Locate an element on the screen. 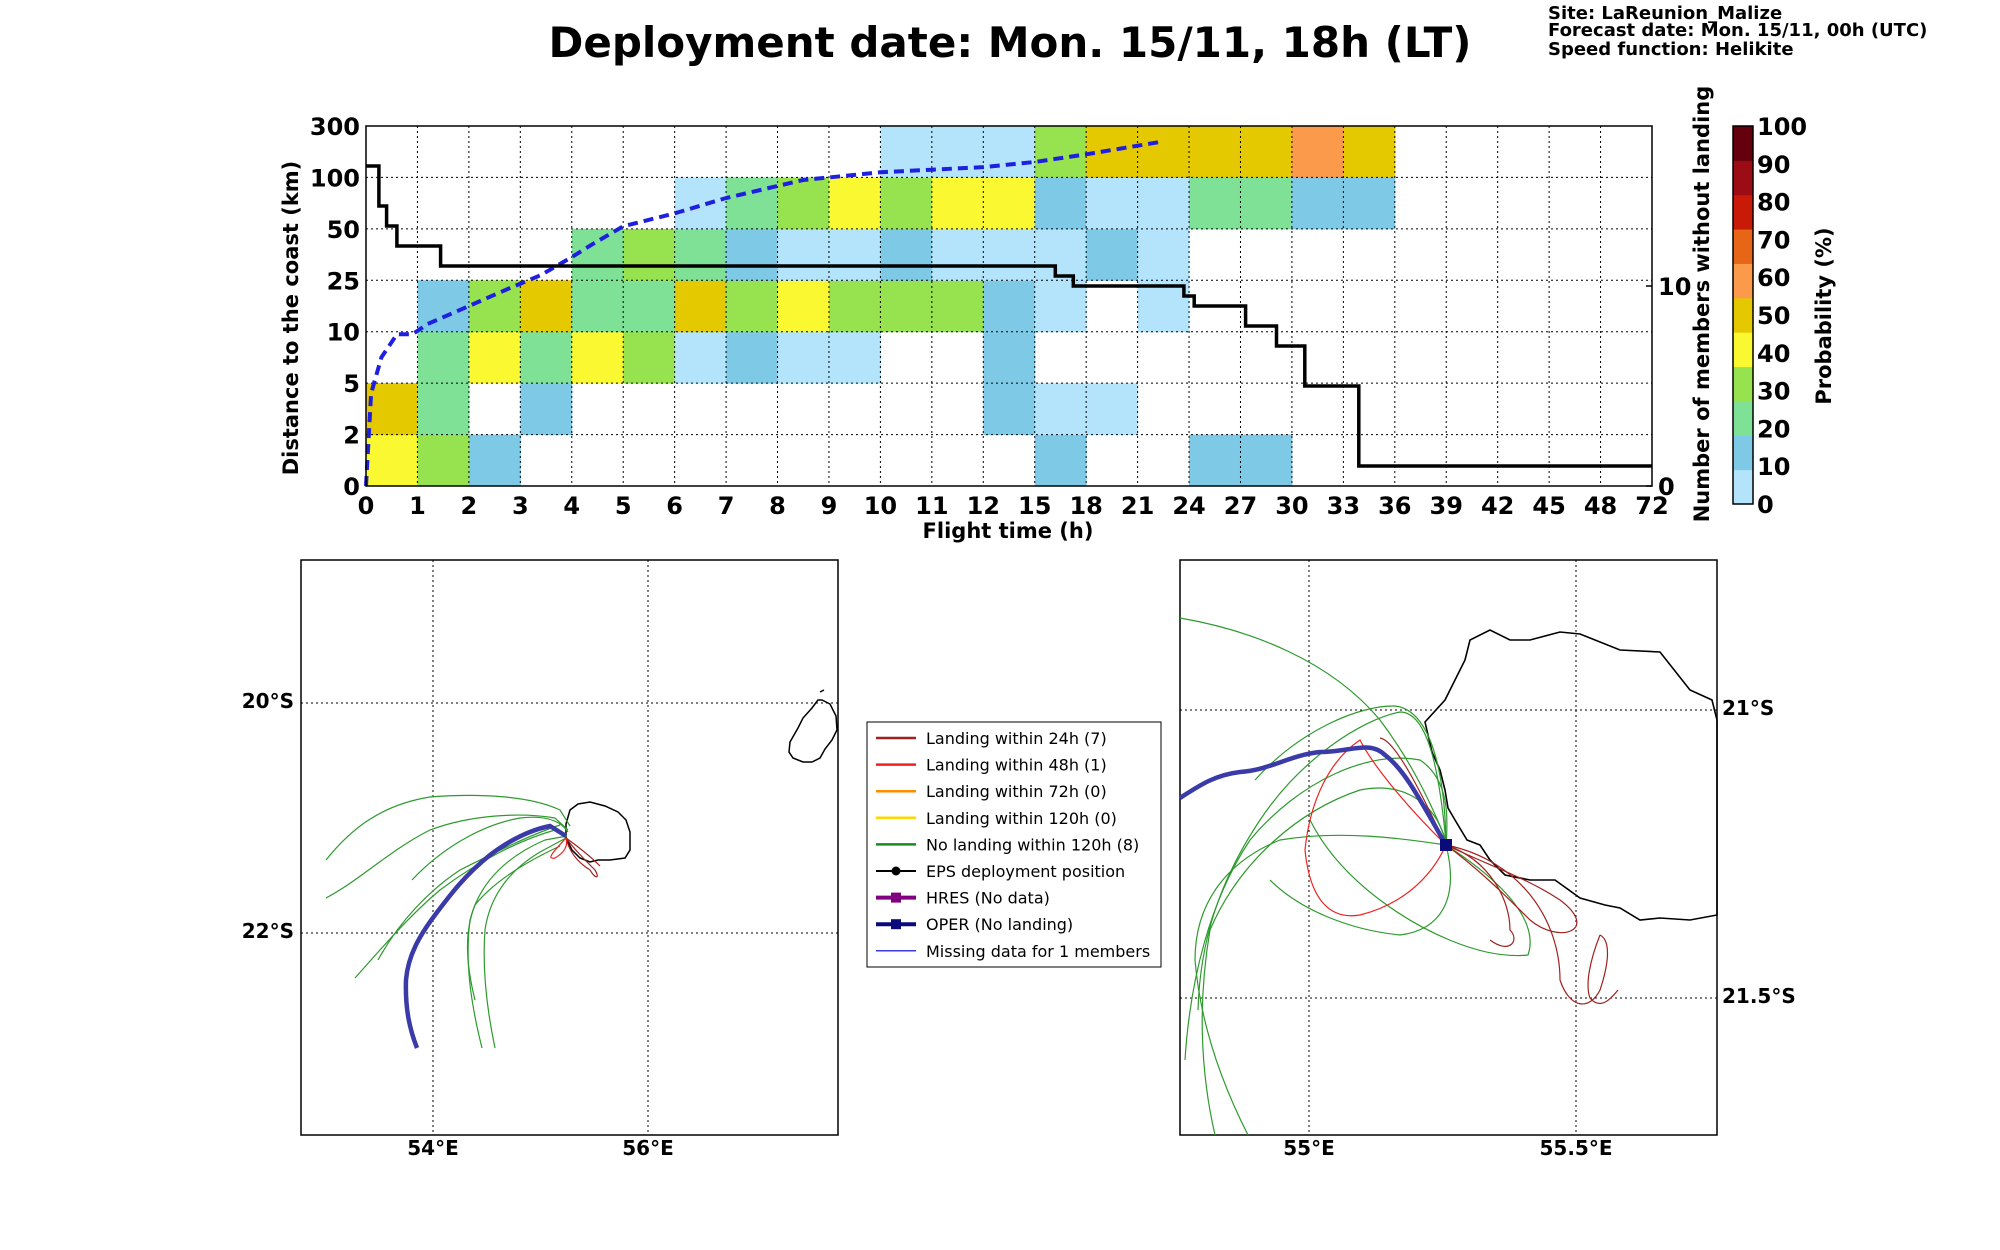  colorbar-tick-0: 0 is located at coordinates (1765, 505).